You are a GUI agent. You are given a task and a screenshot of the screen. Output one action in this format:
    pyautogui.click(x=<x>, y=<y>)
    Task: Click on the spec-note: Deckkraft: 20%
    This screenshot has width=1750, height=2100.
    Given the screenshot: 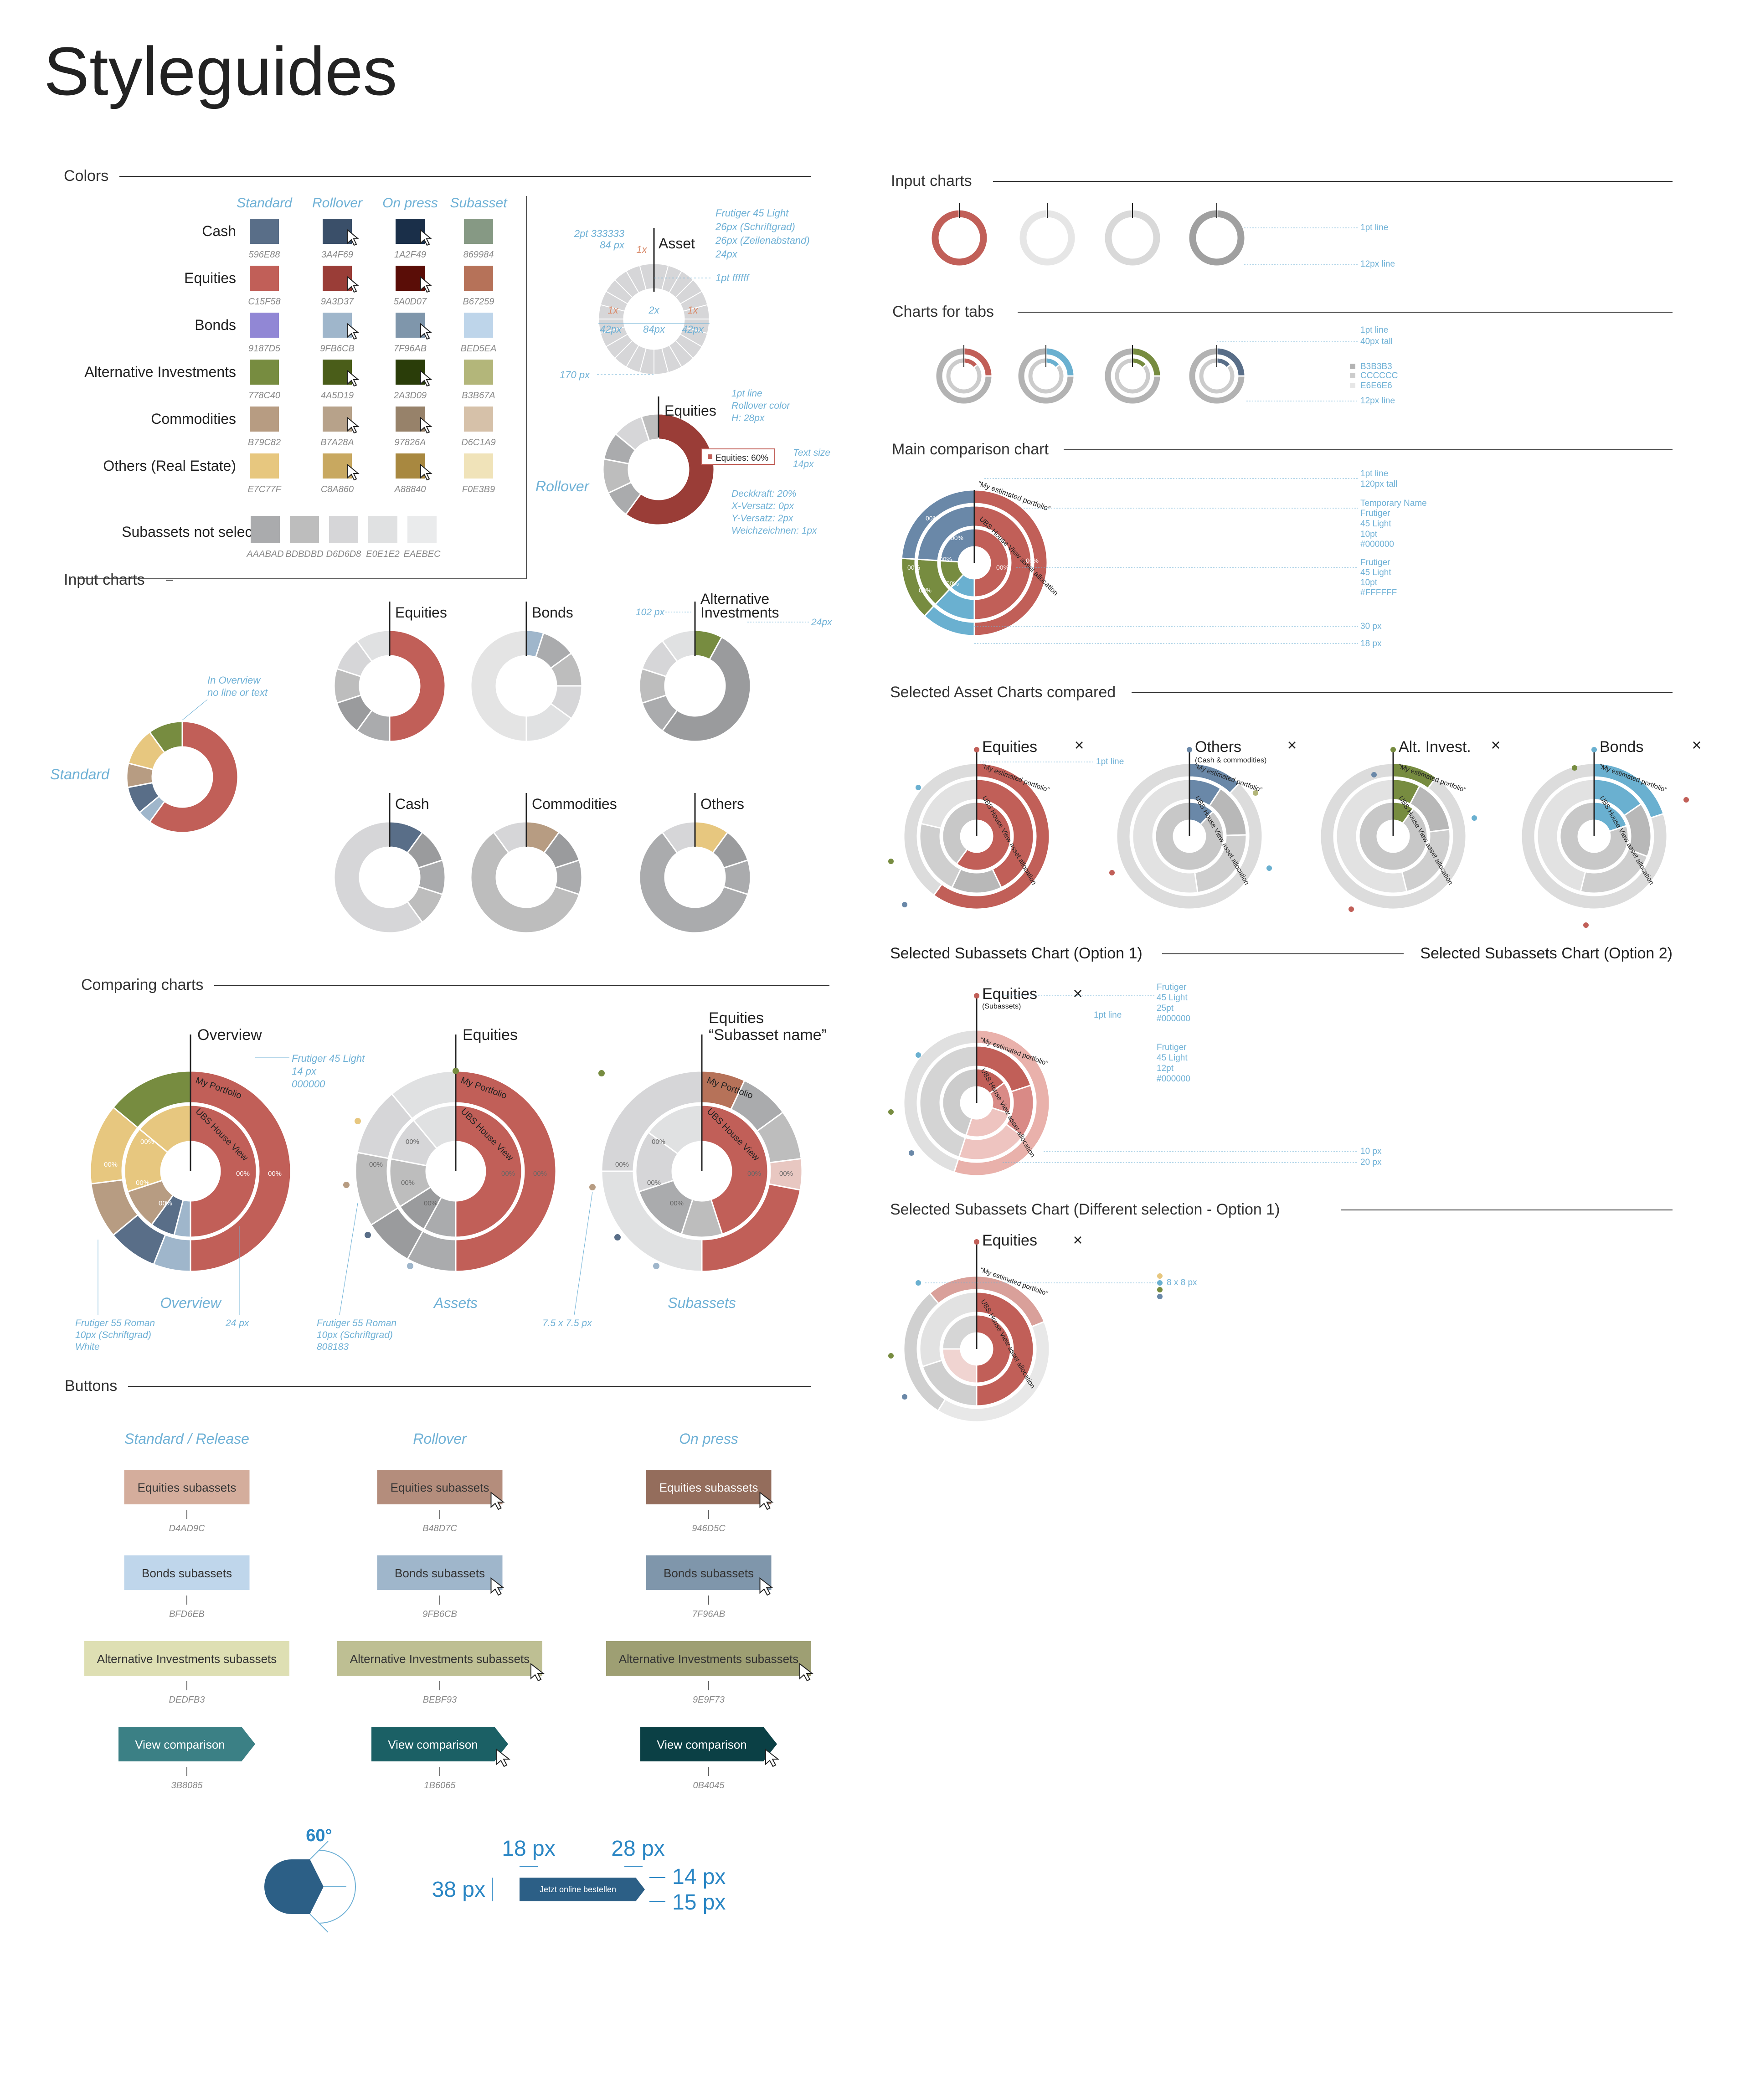 What is the action you would take?
    pyautogui.click(x=763, y=494)
    